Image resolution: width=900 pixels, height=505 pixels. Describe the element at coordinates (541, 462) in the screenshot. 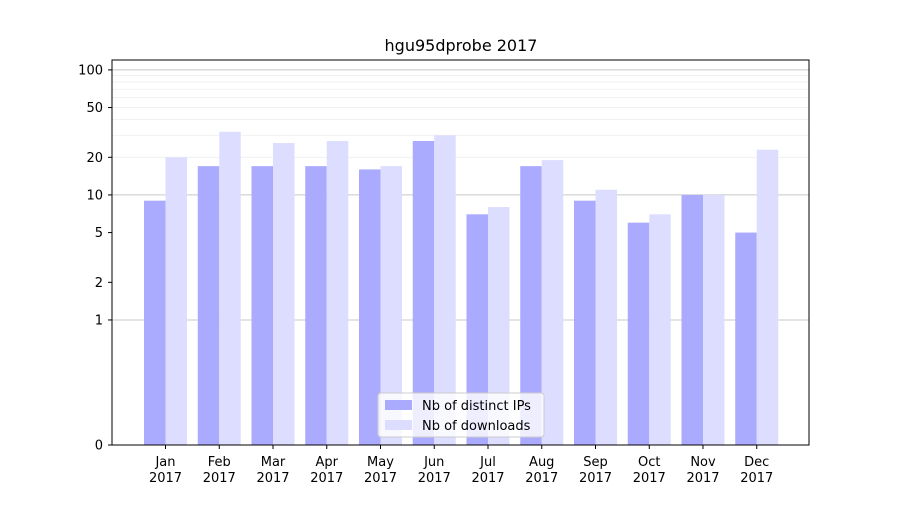

I see `x-tick-label-month: Aug` at that location.